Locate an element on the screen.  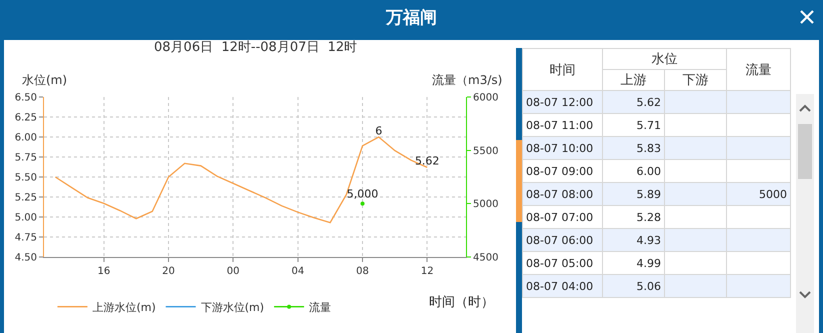
data-label: 5.83 is located at coordinates (633, 148).